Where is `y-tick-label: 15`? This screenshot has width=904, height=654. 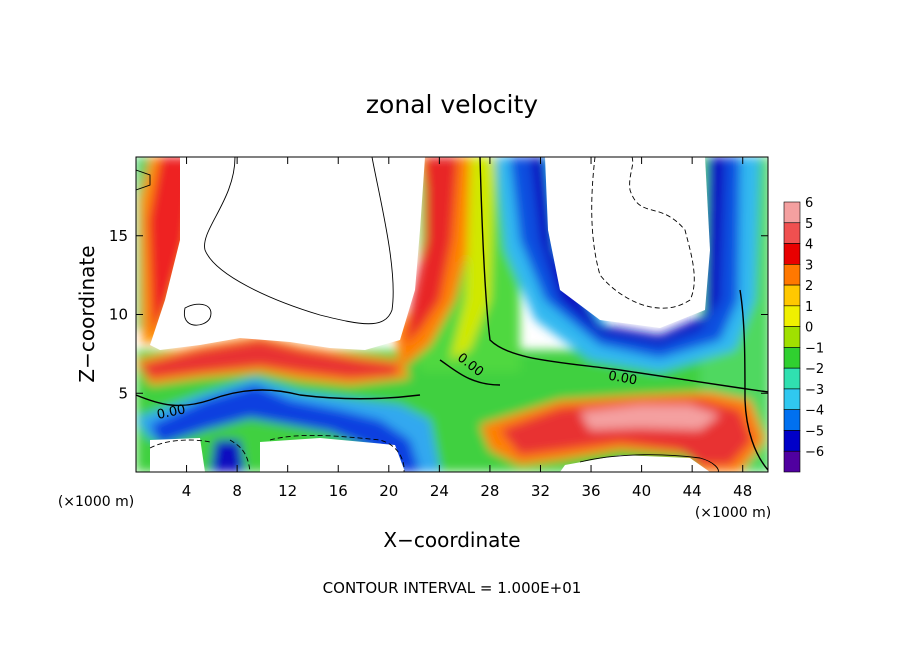 y-tick-label: 15 is located at coordinates (118, 236).